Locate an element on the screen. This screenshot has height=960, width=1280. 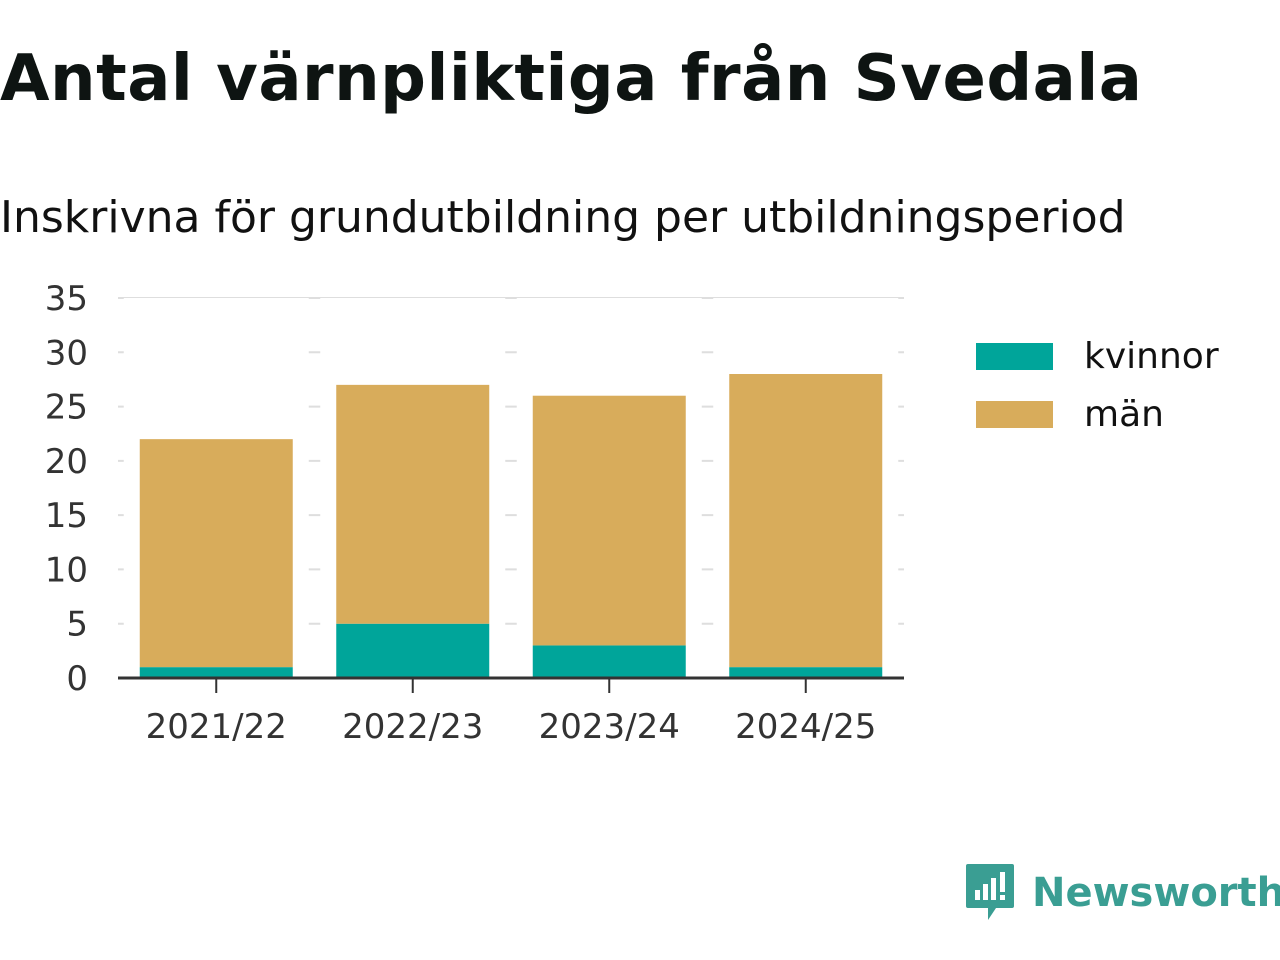
x-tick-label-3: 2024/25 is located at coordinates (805, 727).